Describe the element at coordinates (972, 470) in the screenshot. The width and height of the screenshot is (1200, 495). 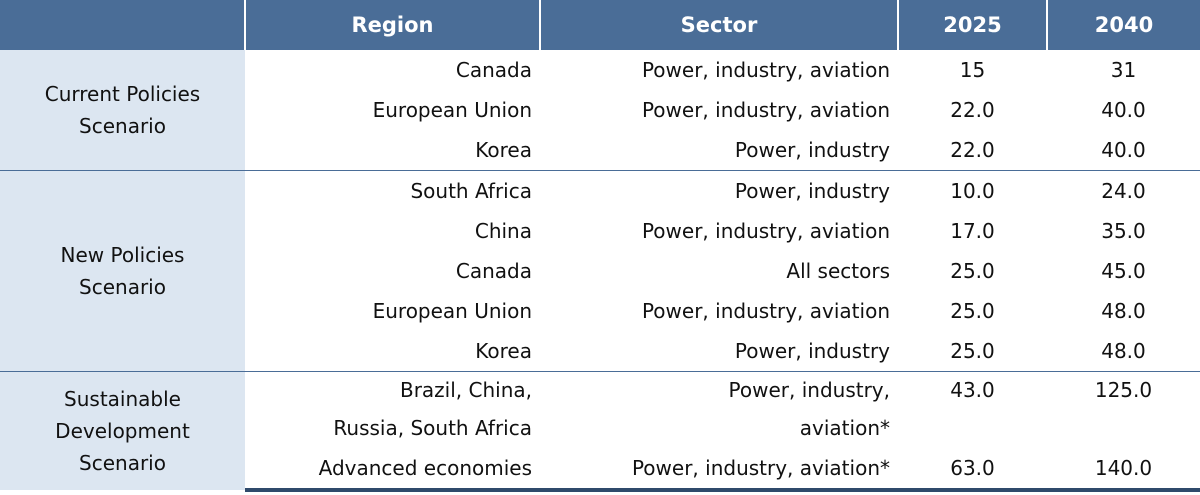
I see `value-2025-cell: 63.0` at that location.